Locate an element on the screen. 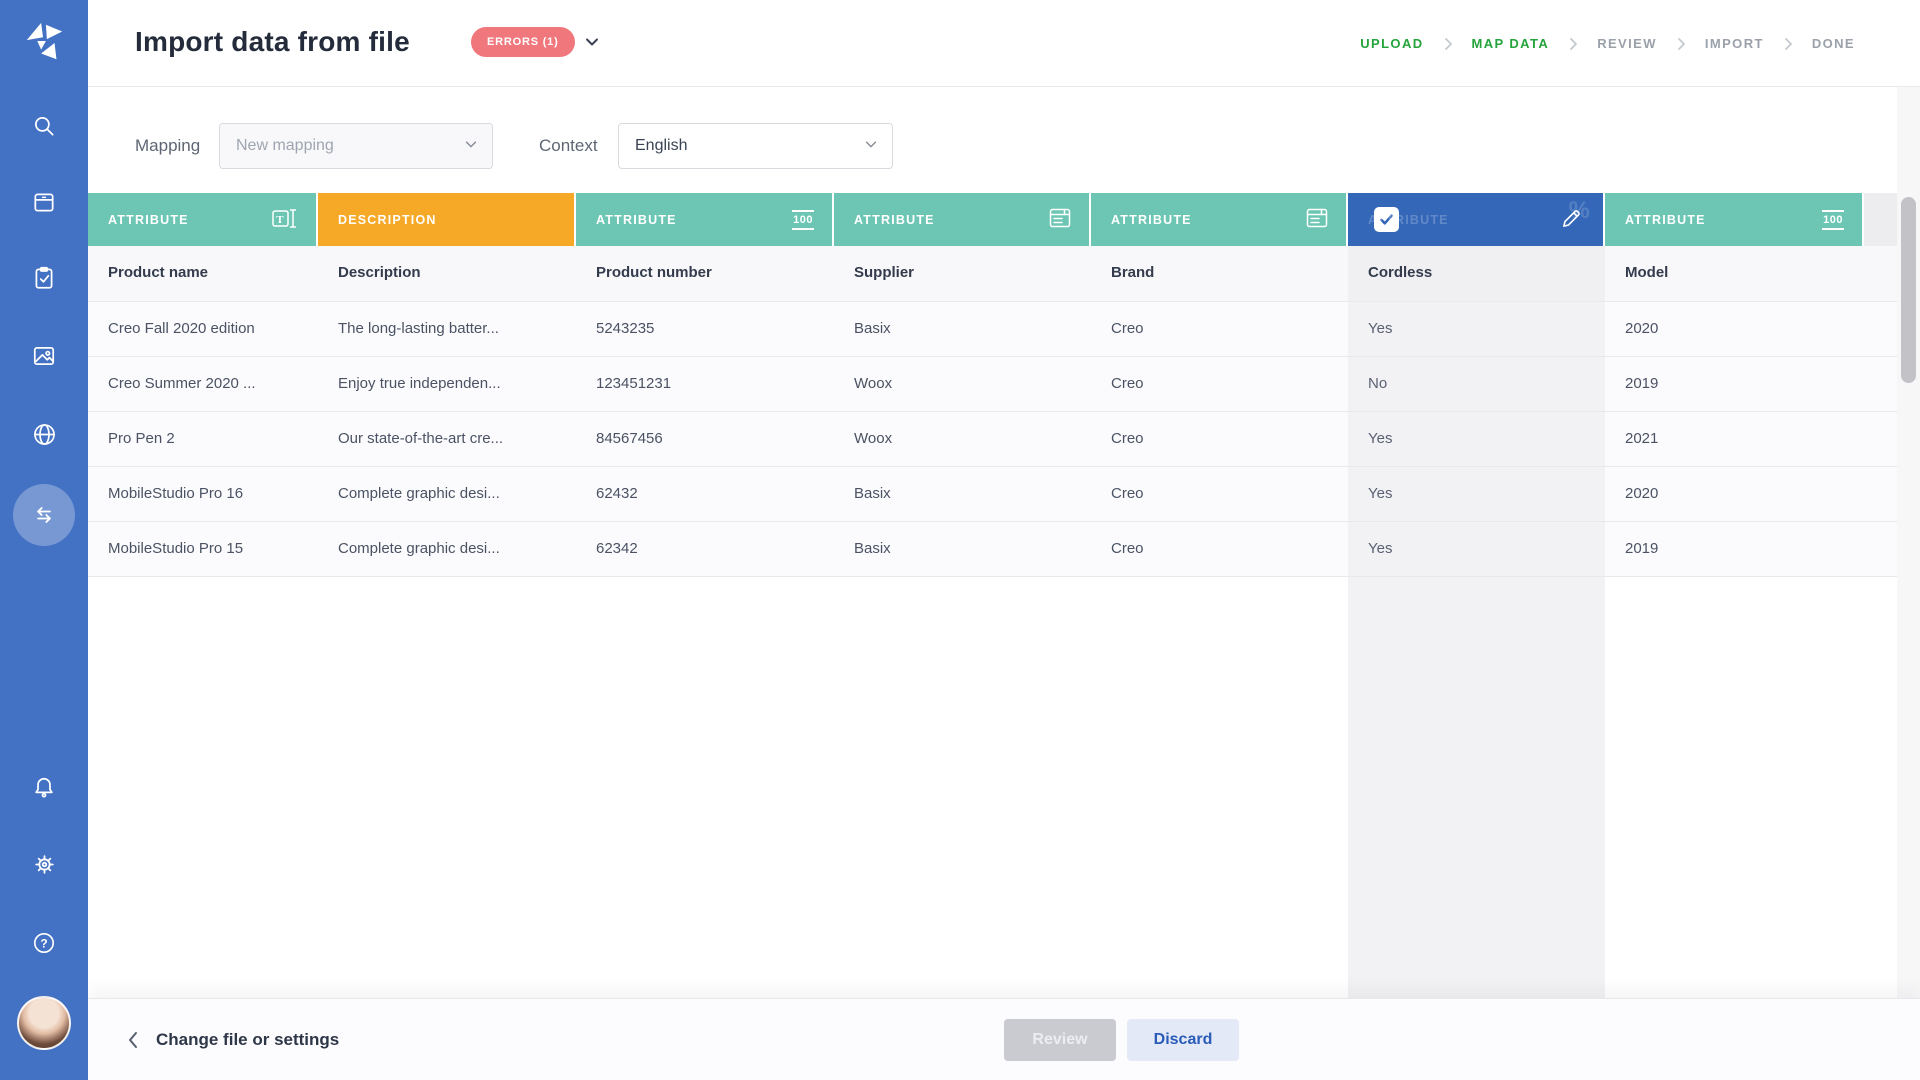  chevron-left-icon is located at coordinates (133, 1040).